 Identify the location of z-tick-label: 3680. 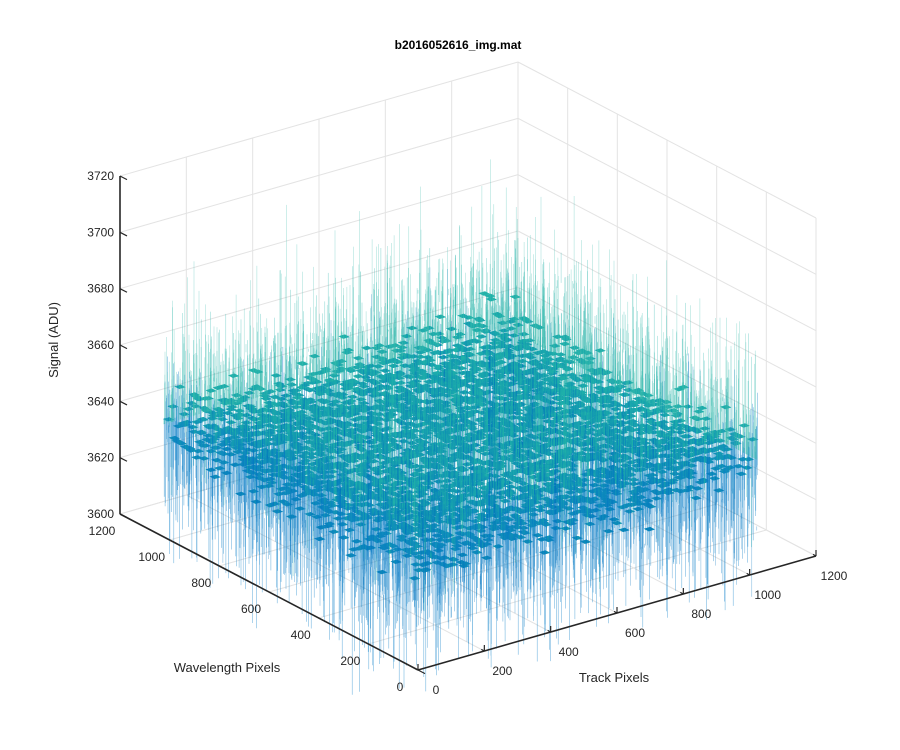
(100, 289).